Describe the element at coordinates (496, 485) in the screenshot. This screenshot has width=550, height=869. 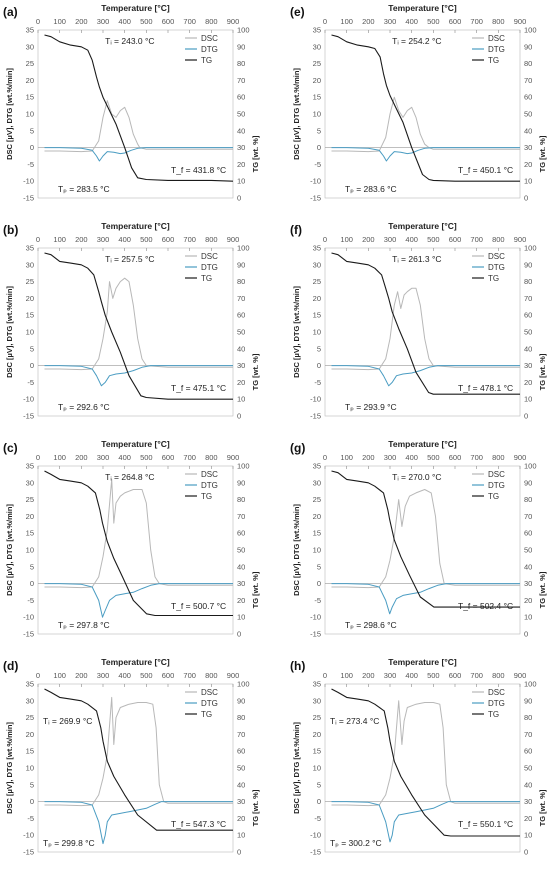
I see `legend-entry: DTG` at that location.